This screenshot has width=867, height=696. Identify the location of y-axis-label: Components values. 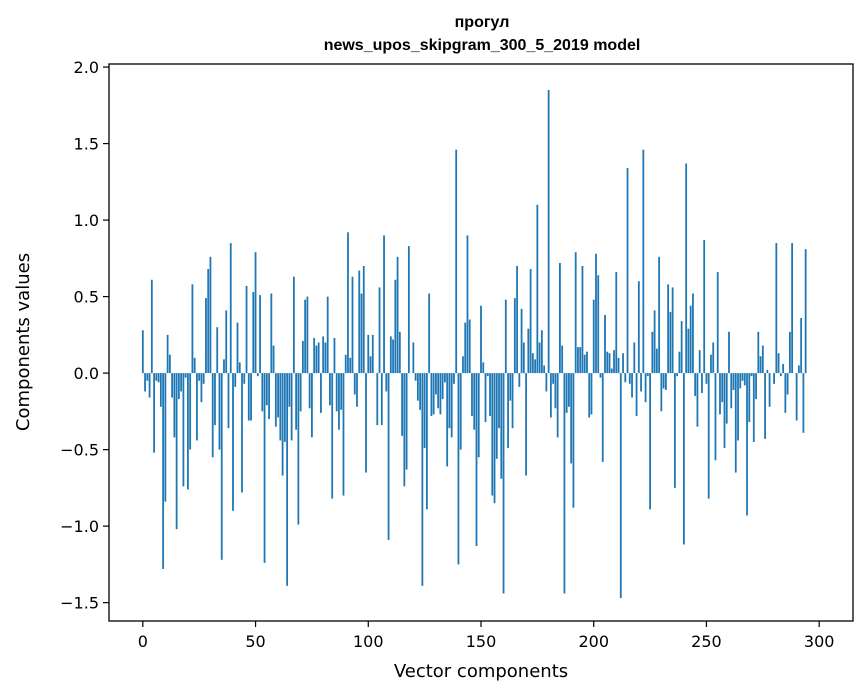
(23, 342).